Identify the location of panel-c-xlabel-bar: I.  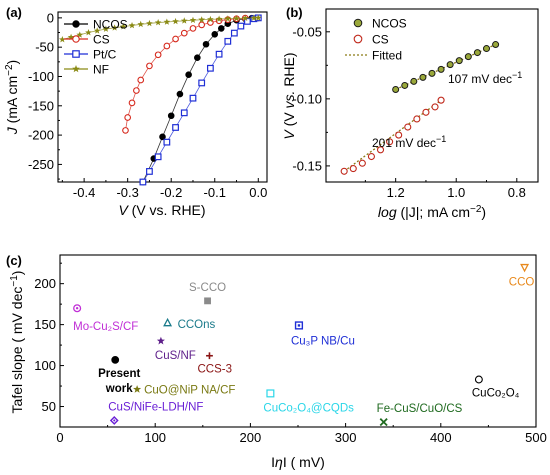
(273, 462).